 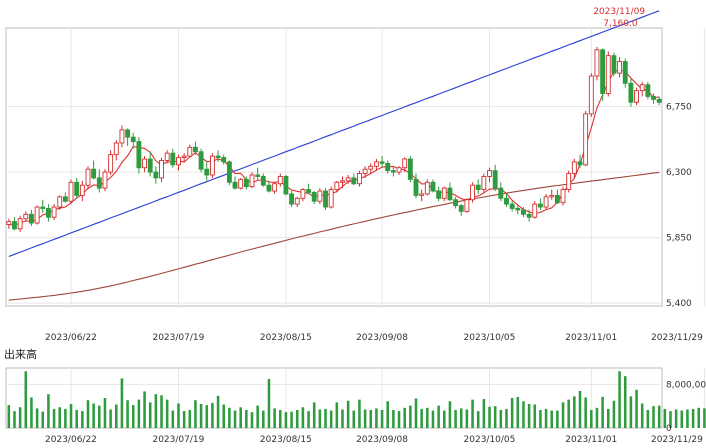 I want to click on volume-bars, so click(x=356, y=399).